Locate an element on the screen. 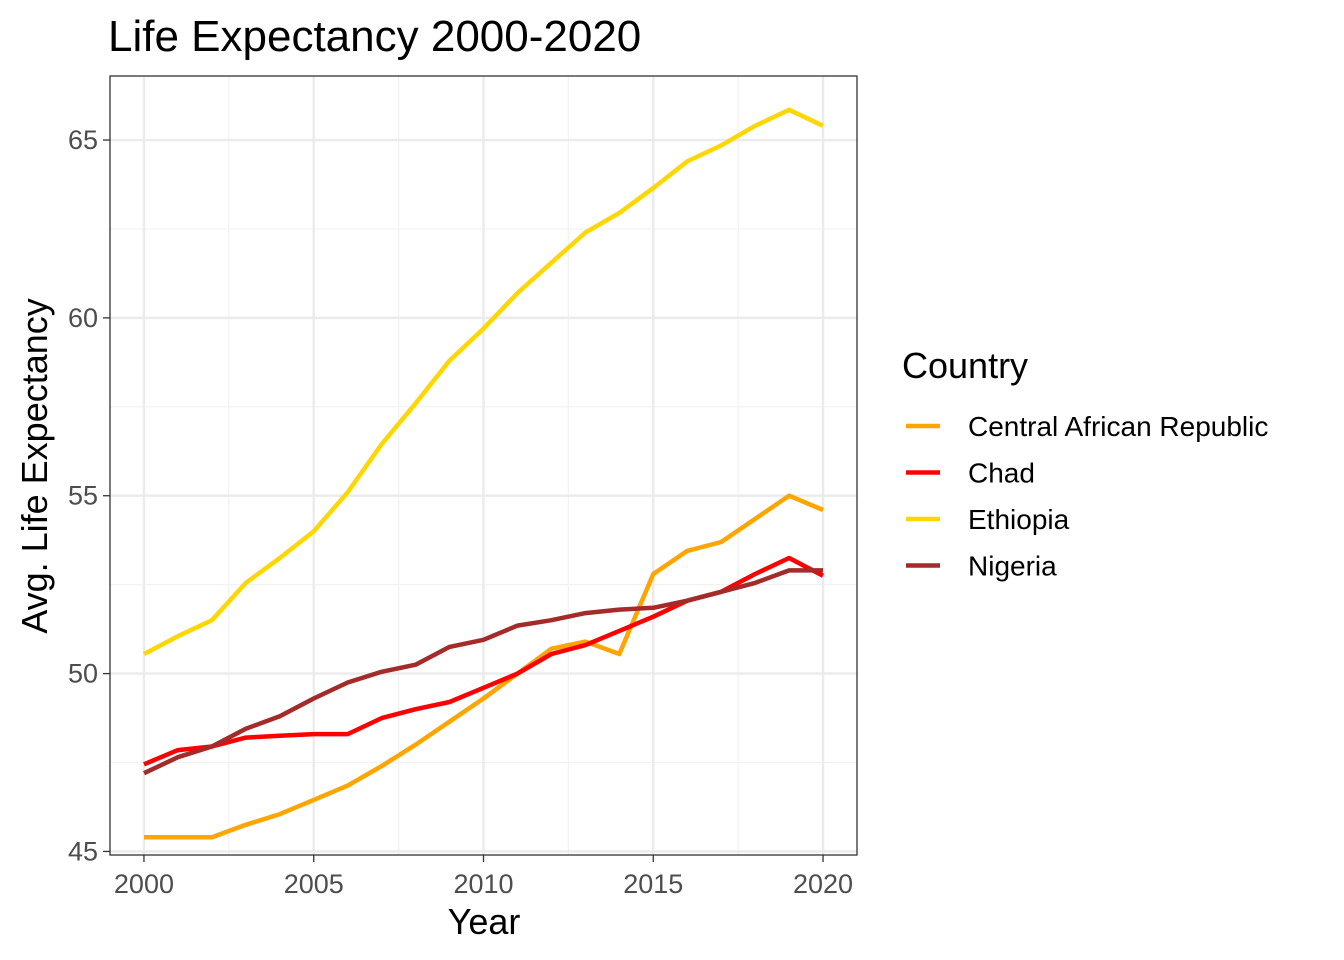 The width and height of the screenshot is (1344, 960). y-tick-label: 65 is located at coordinates (83, 140).